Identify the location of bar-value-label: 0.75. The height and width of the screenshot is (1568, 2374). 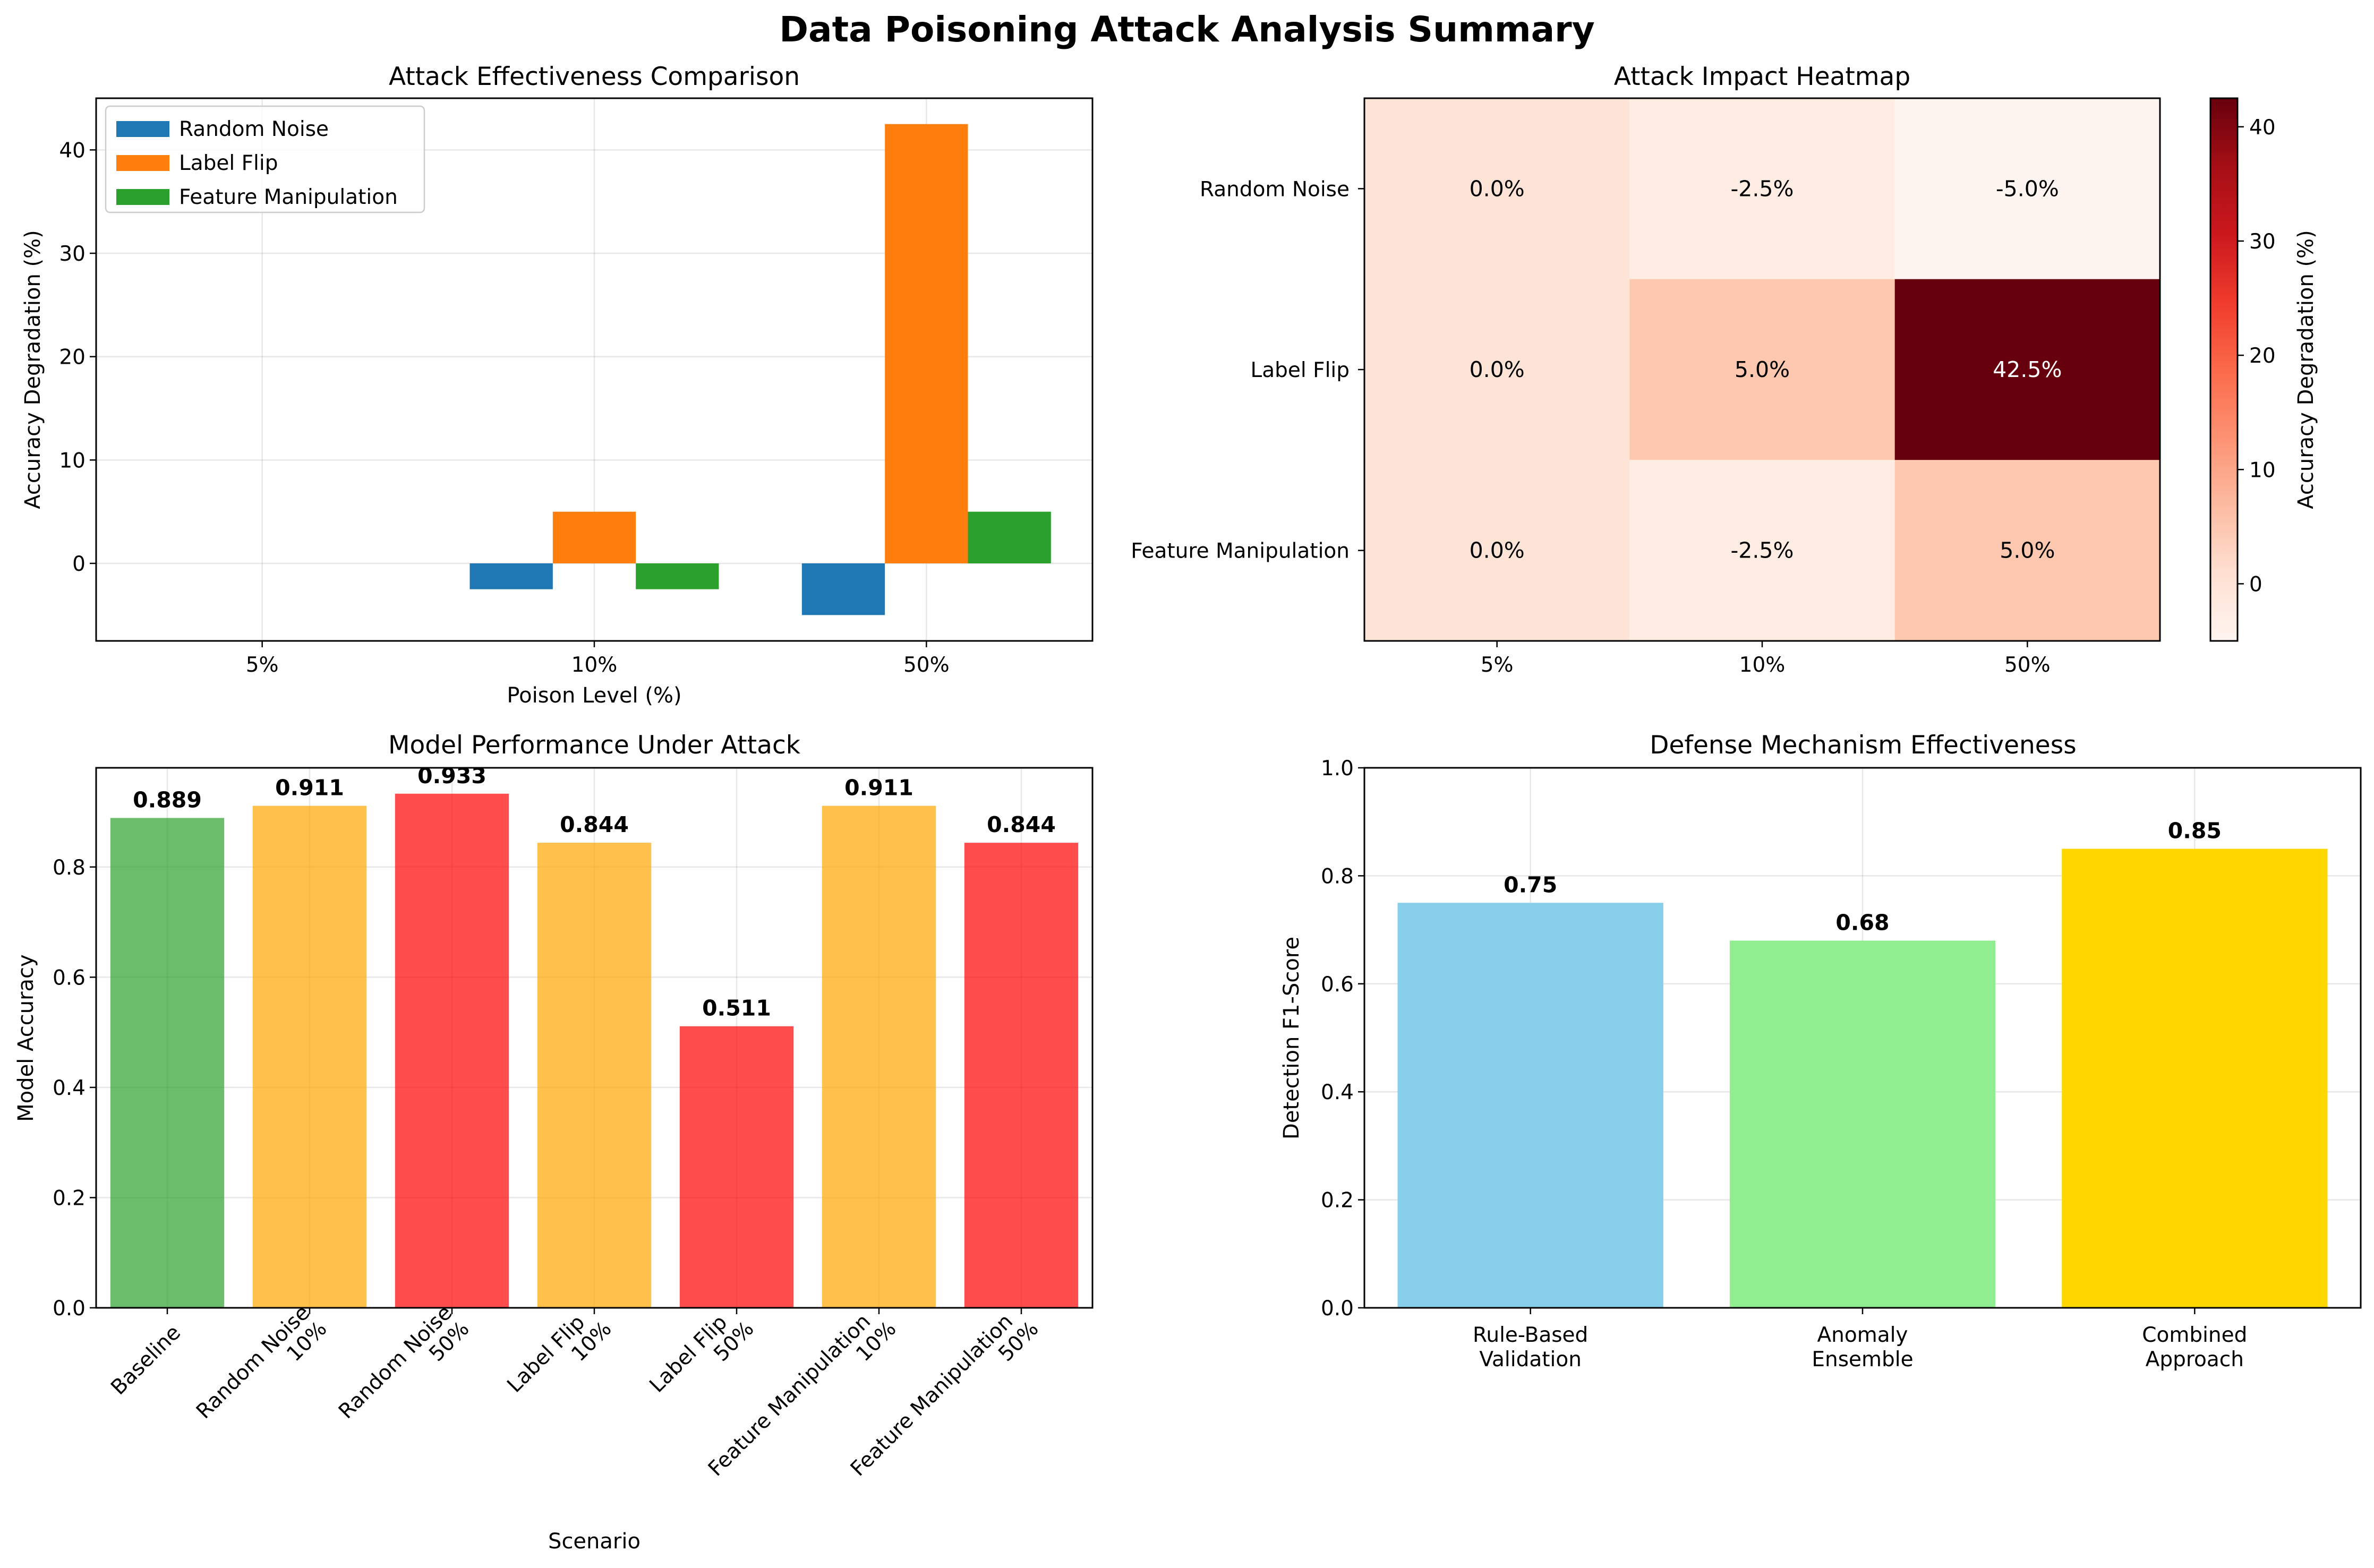
(1530, 884).